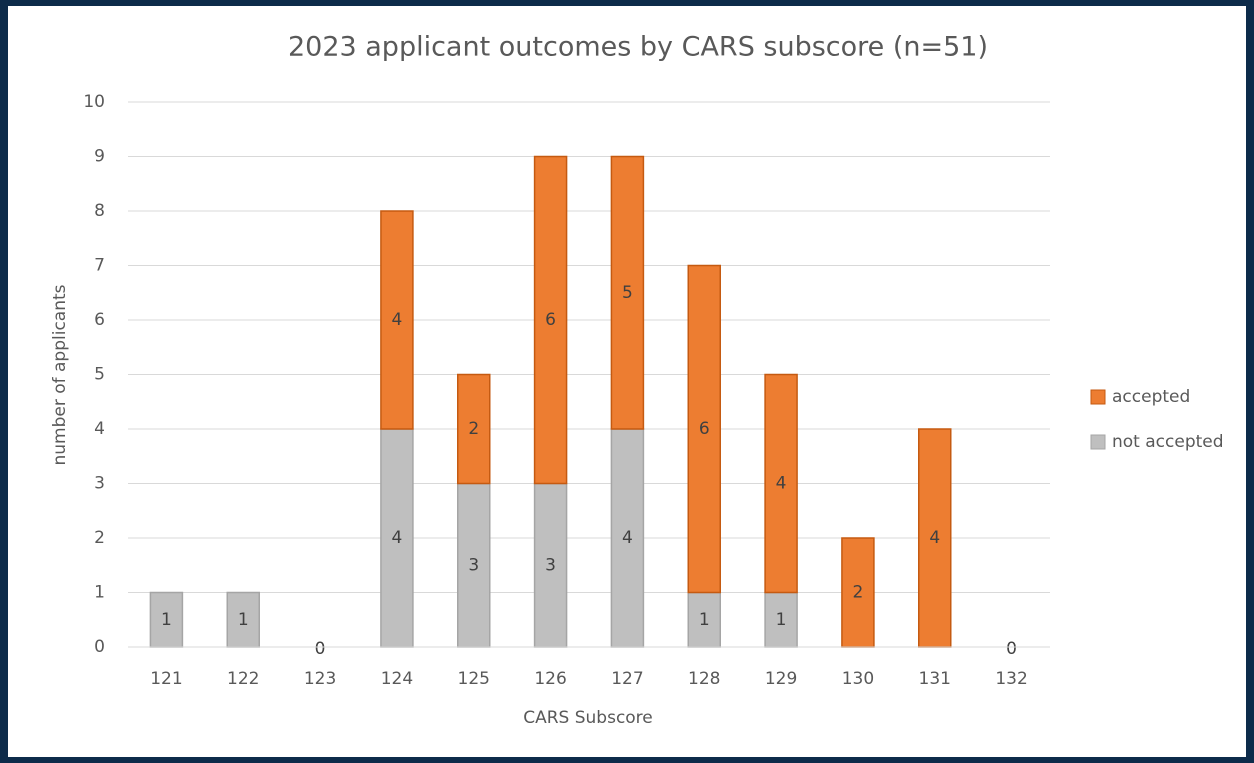 This screenshot has width=1254, height=763. What do you see at coordinates (243, 679) in the screenshot?
I see `x-tick-label: 122` at bounding box center [243, 679].